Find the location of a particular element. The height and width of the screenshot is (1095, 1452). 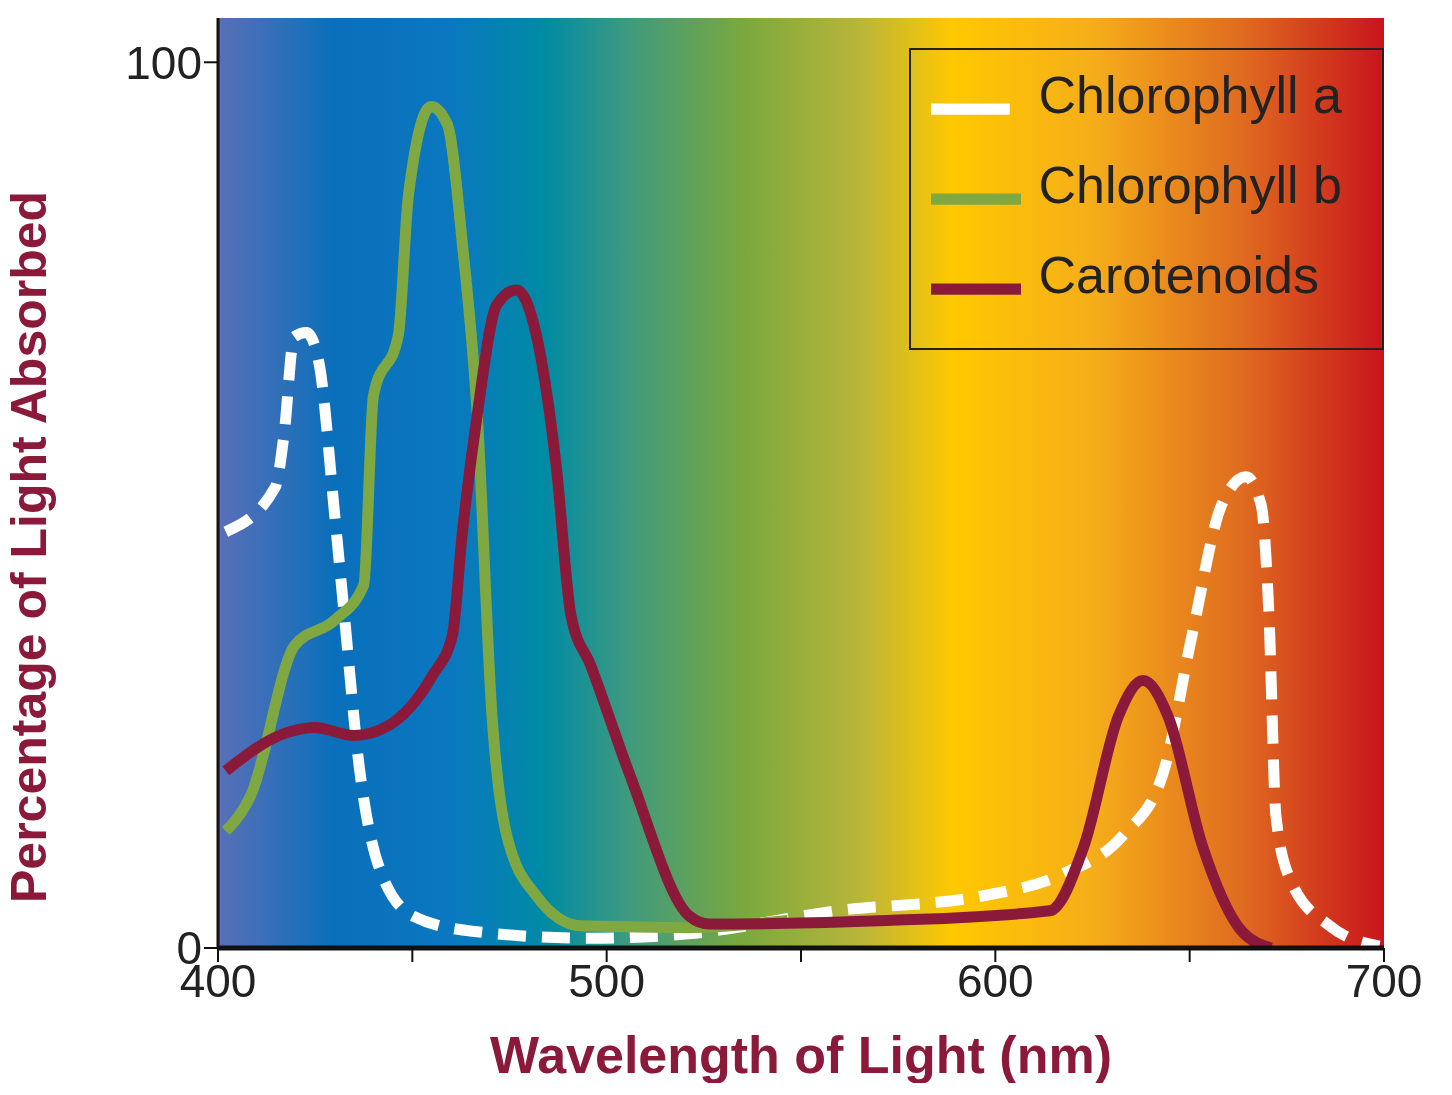

legend-label: Chlorophyll b is located at coordinates (1190, 185).